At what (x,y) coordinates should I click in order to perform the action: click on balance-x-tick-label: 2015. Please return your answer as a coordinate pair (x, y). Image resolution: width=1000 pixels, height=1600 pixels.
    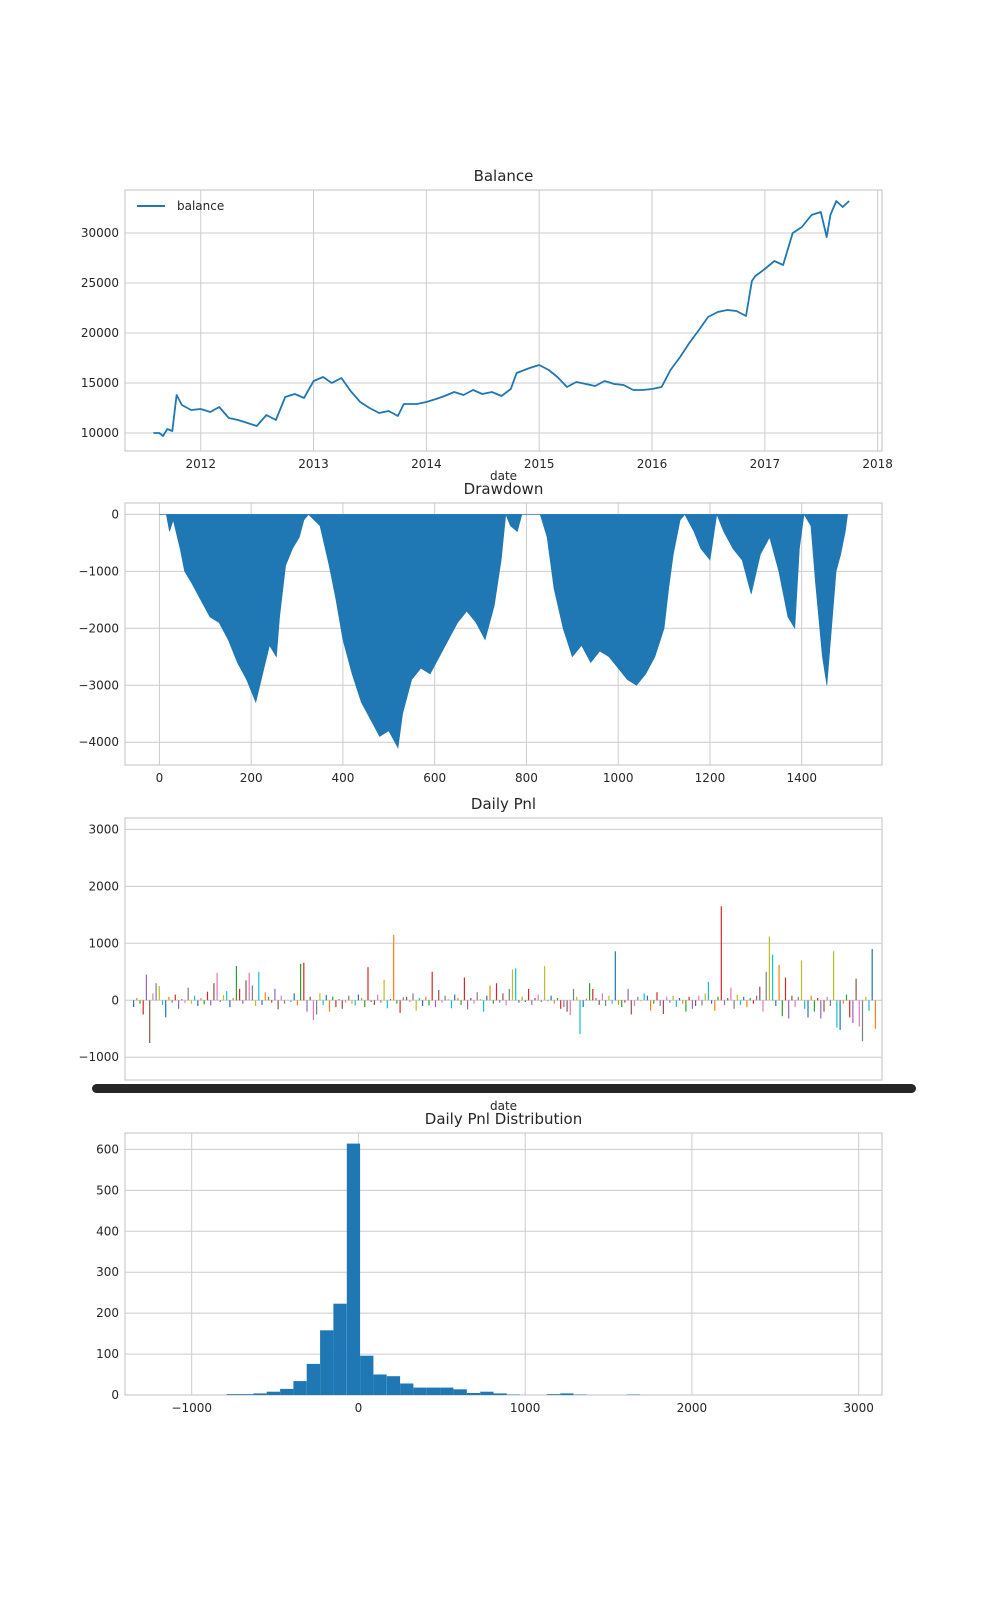
    Looking at the image, I should click on (539, 464).